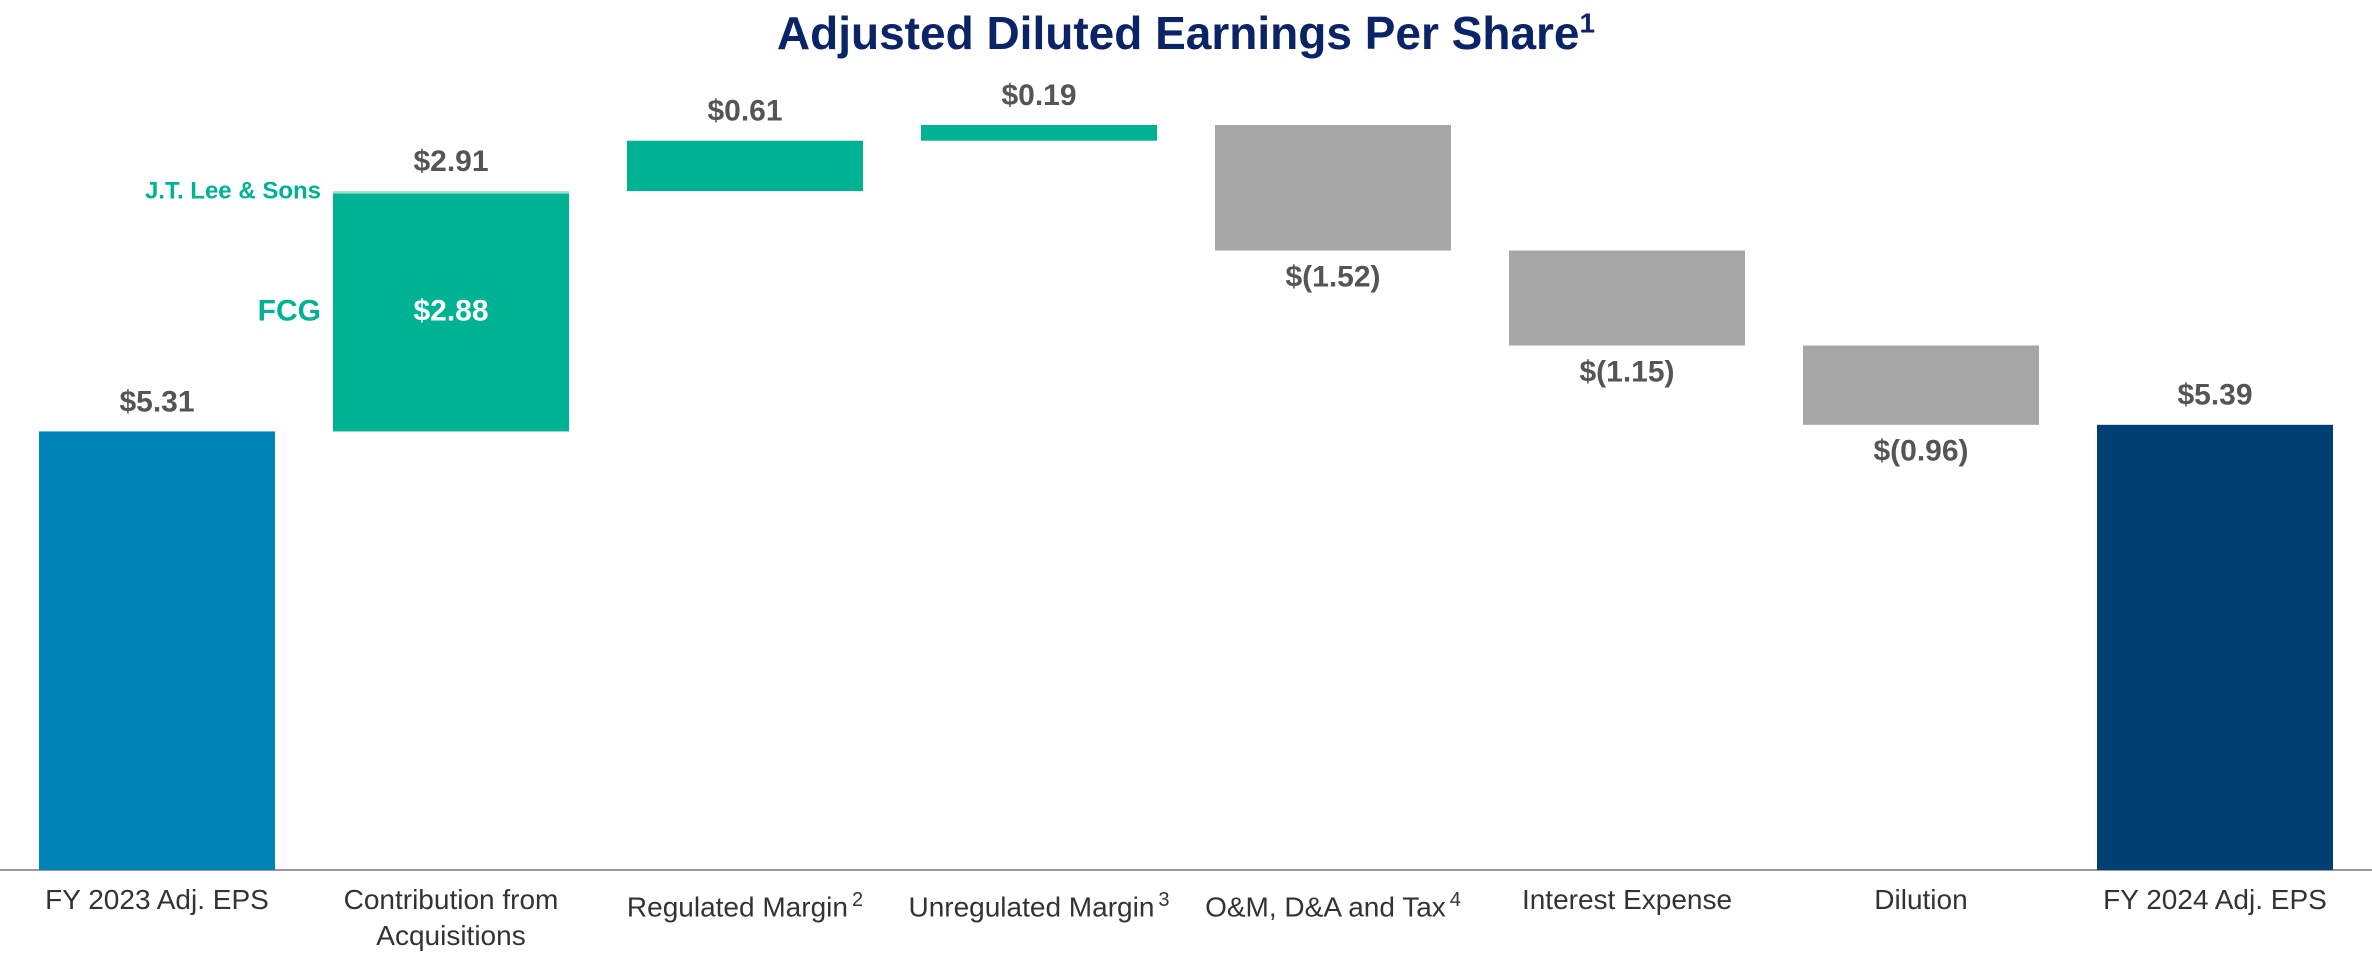 The width and height of the screenshot is (2372, 953). I want to click on title-footnote: 1, so click(1587, 23).